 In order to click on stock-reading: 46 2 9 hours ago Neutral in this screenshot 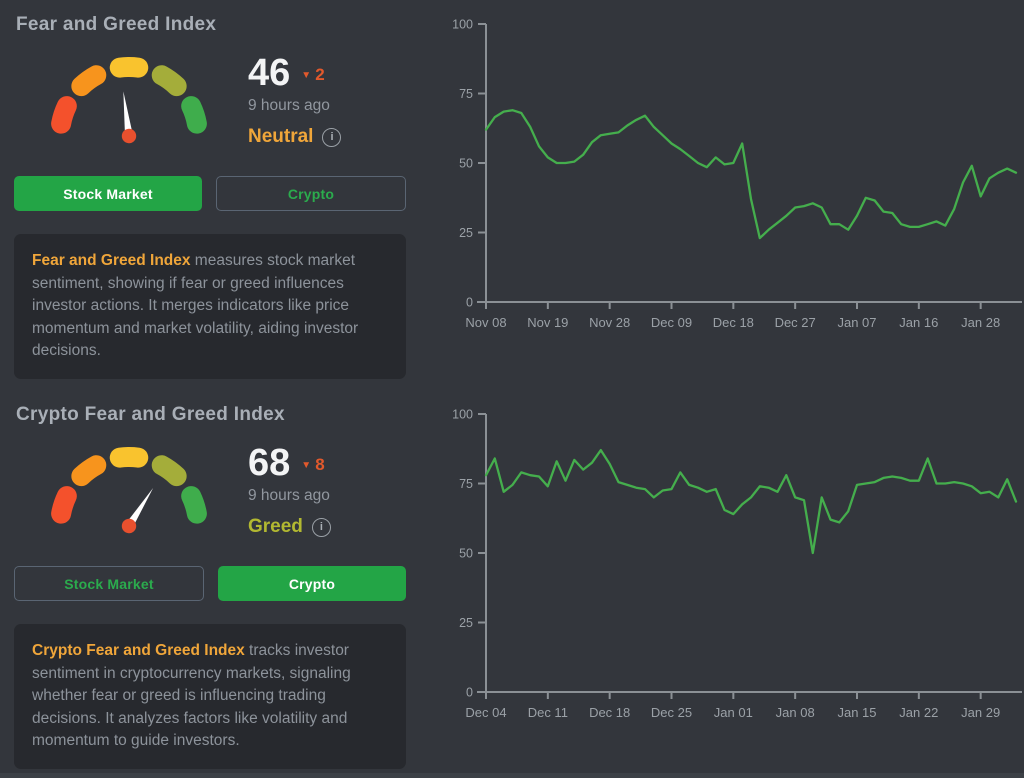, I will do `click(295, 101)`.